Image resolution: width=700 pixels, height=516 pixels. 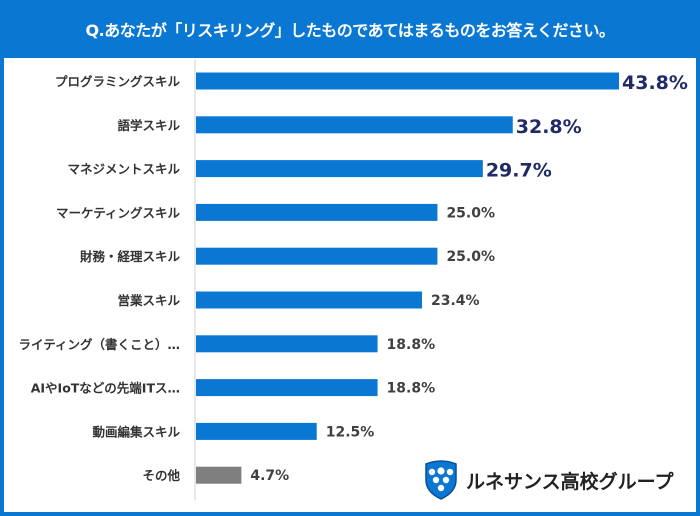 What do you see at coordinates (136, 431) in the screenshot?
I see `category-label: 動画編集スキル` at bounding box center [136, 431].